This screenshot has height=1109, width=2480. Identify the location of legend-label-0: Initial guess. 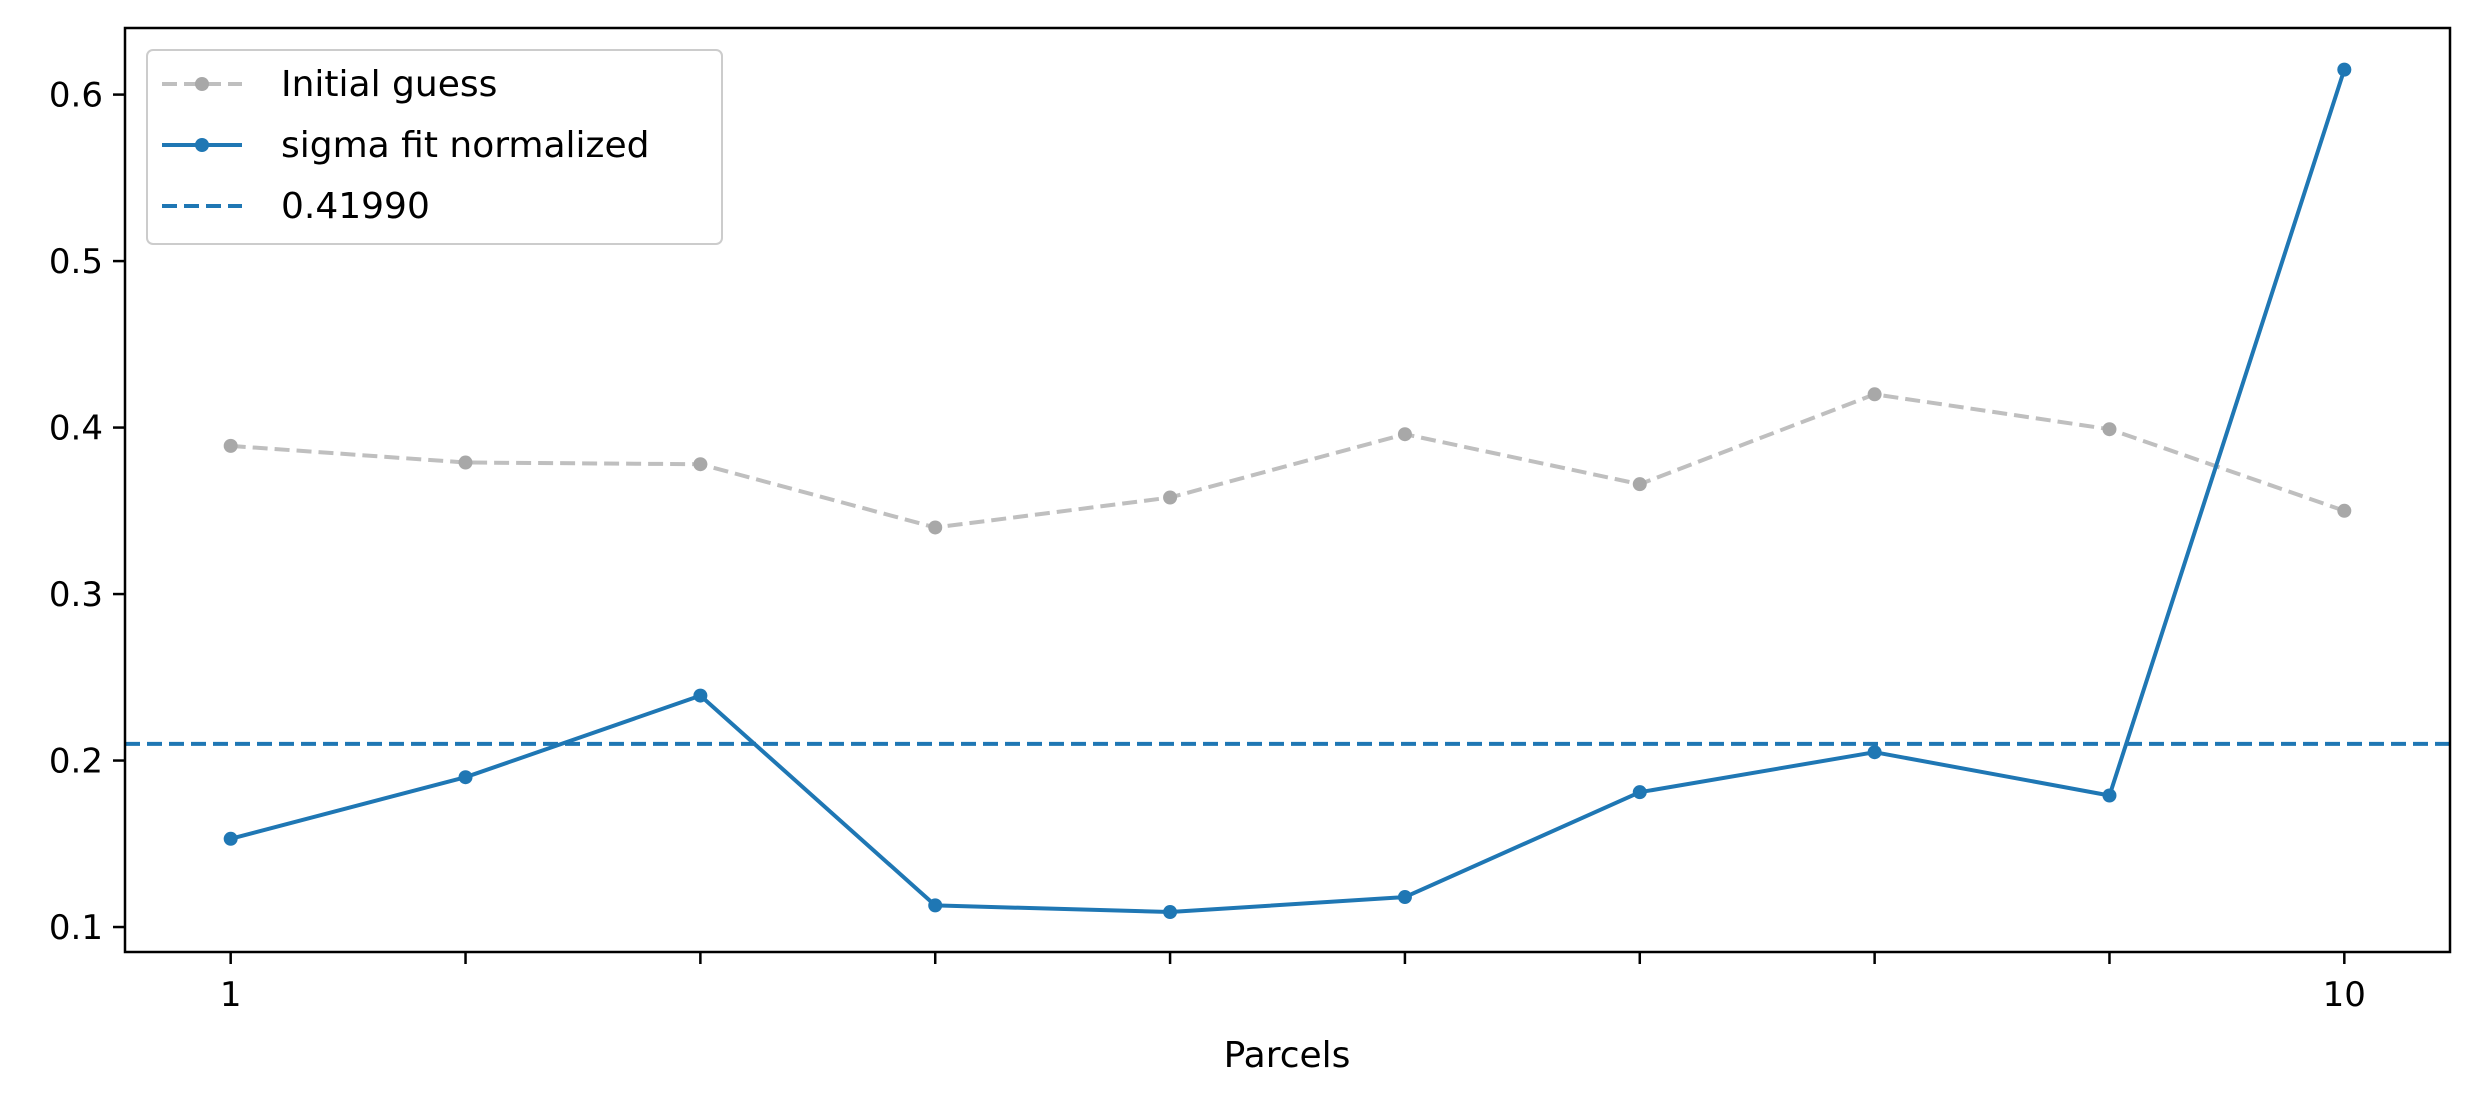
(389, 84).